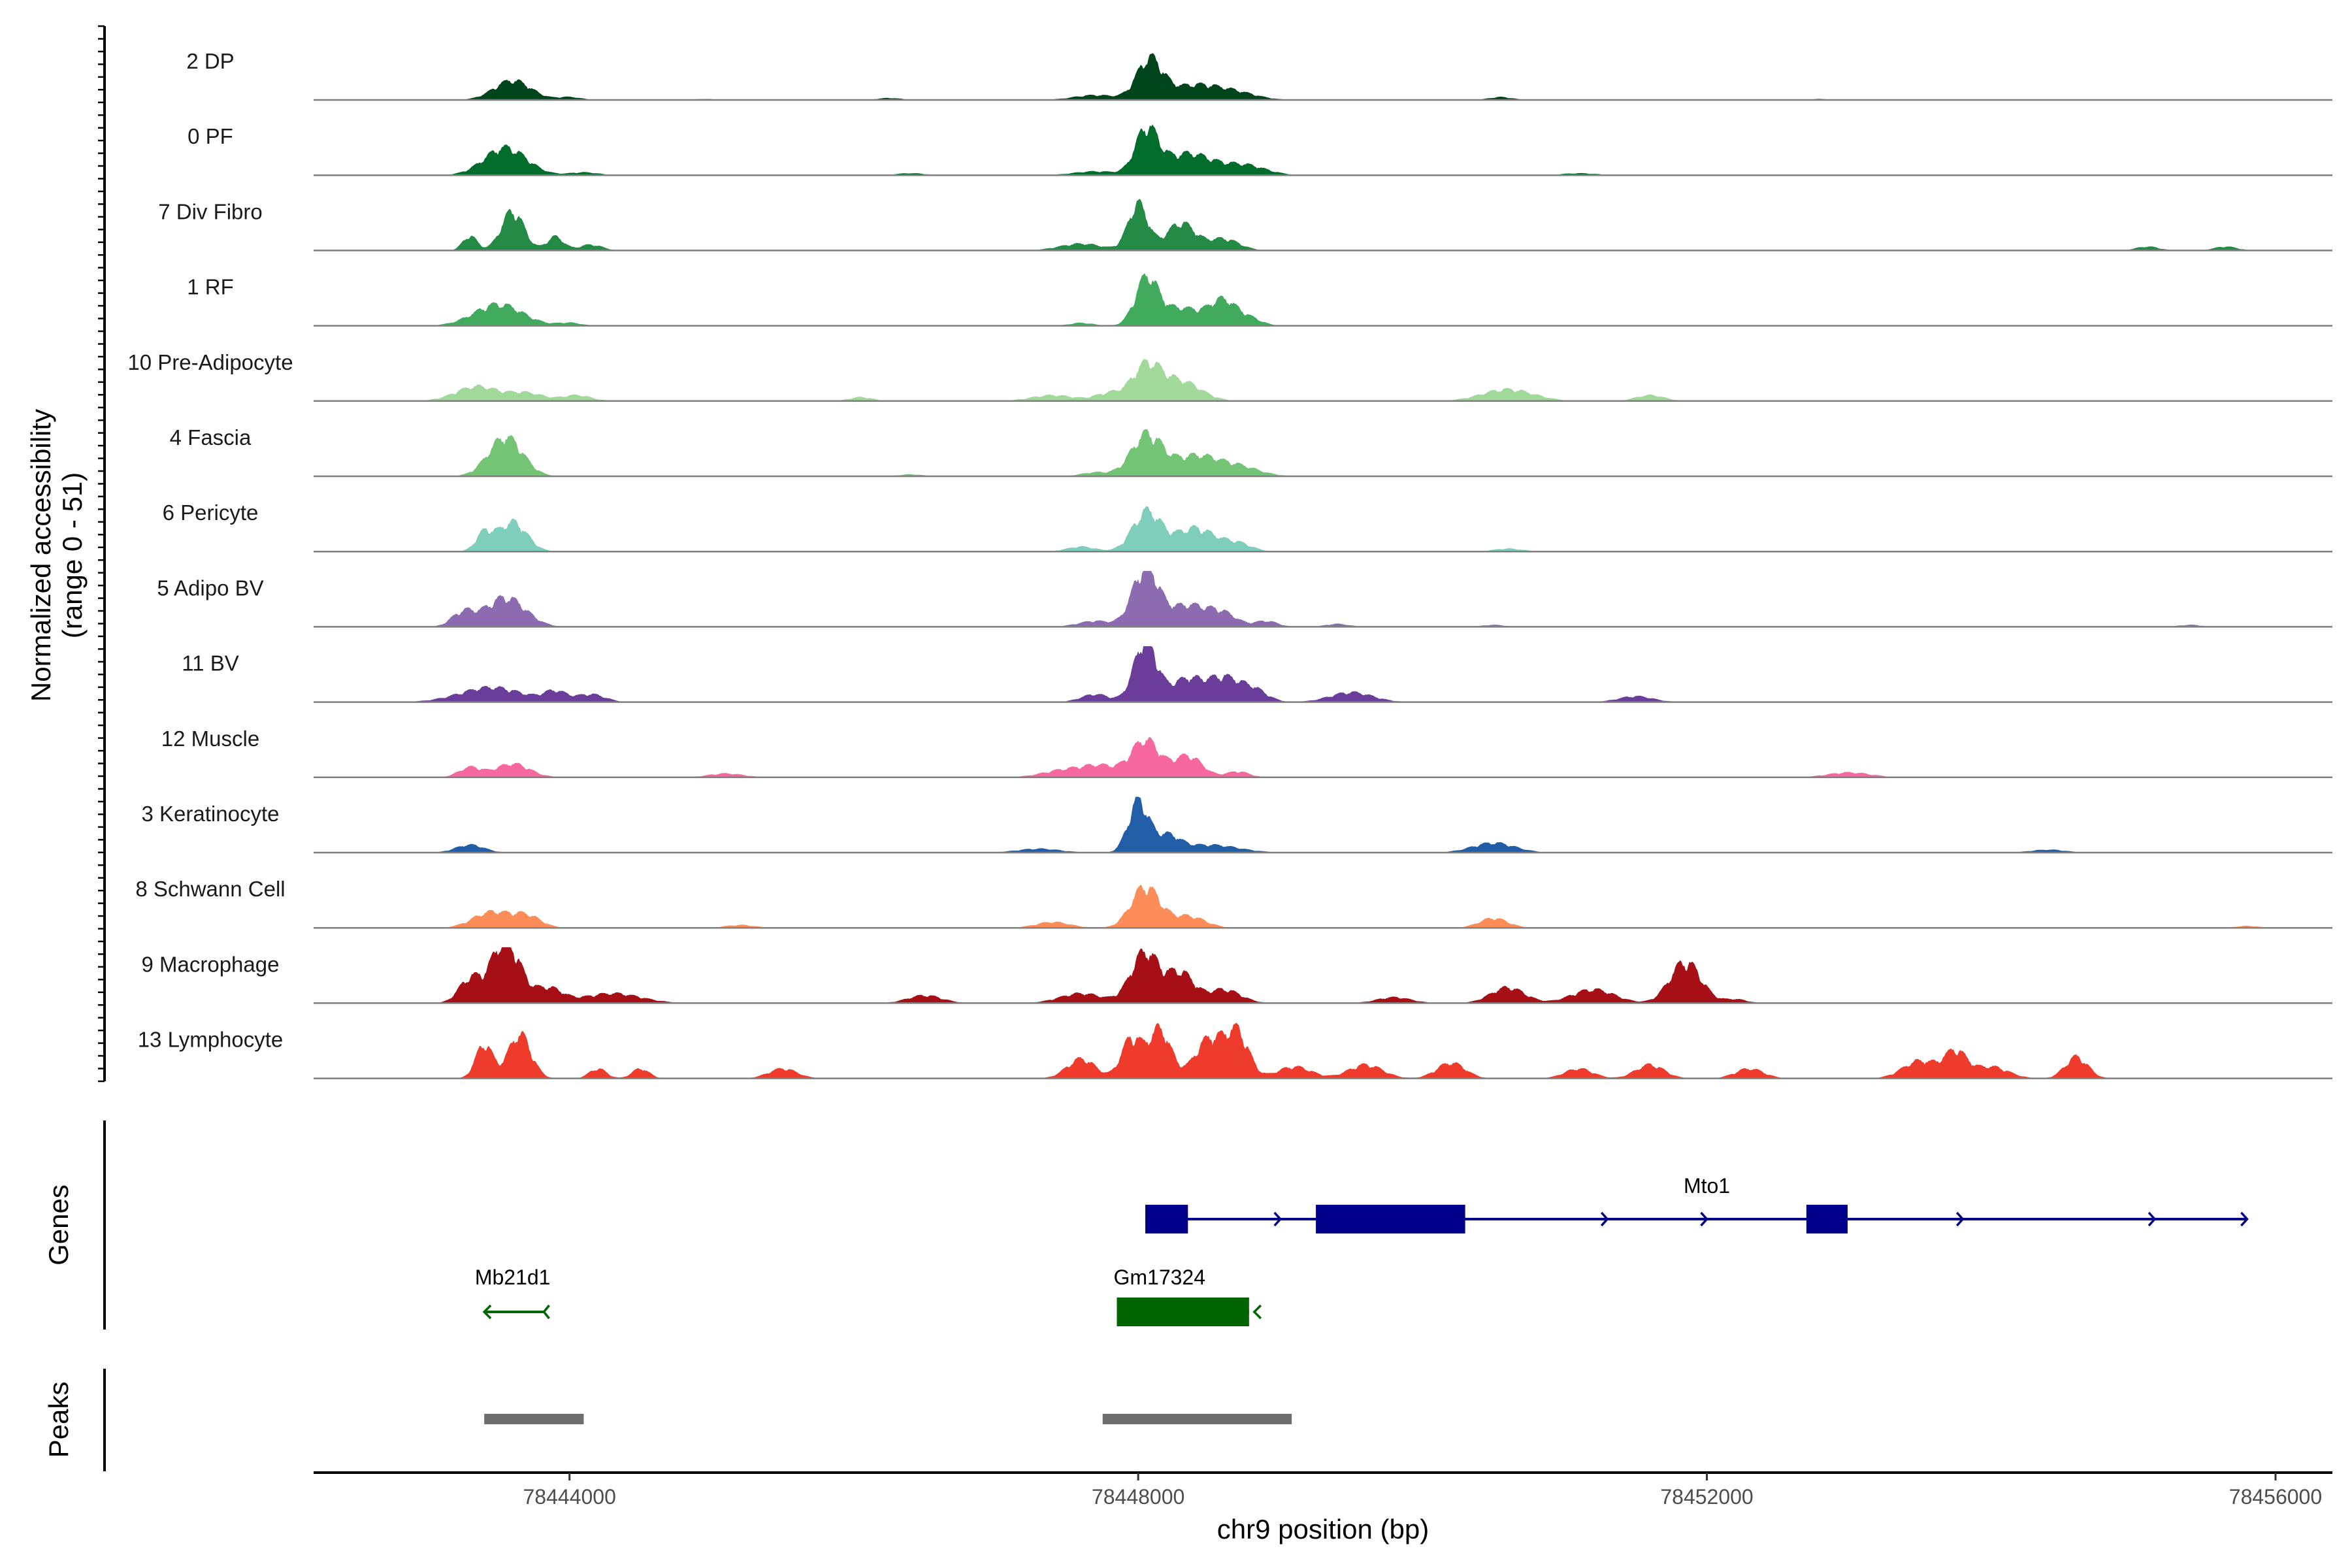  Describe the element at coordinates (210, 889) in the screenshot. I see `track-label: 8 Schwann Cell` at that location.